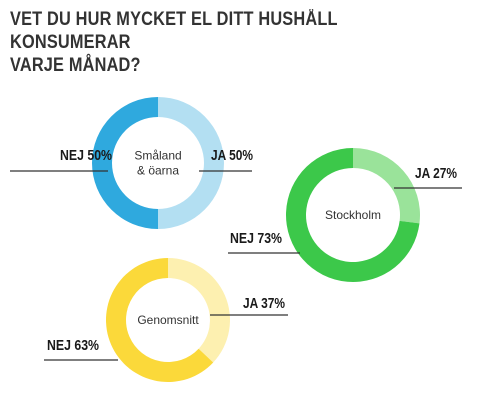  I want to click on nej-data-label: NEJ 50%, so click(86, 155).